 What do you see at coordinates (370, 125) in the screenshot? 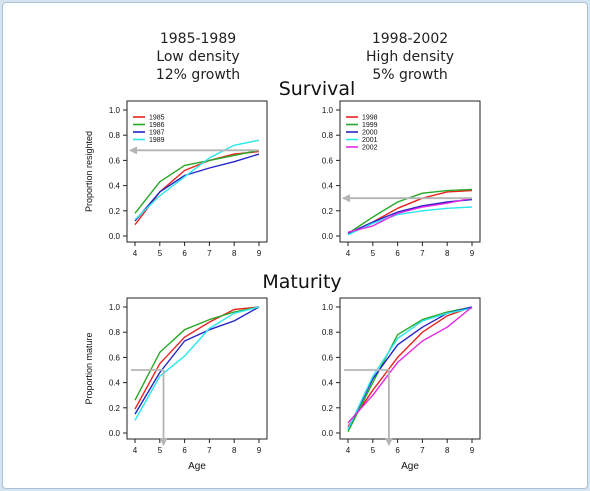
I see `legend-label-1999: 1999` at bounding box center [370, 125].